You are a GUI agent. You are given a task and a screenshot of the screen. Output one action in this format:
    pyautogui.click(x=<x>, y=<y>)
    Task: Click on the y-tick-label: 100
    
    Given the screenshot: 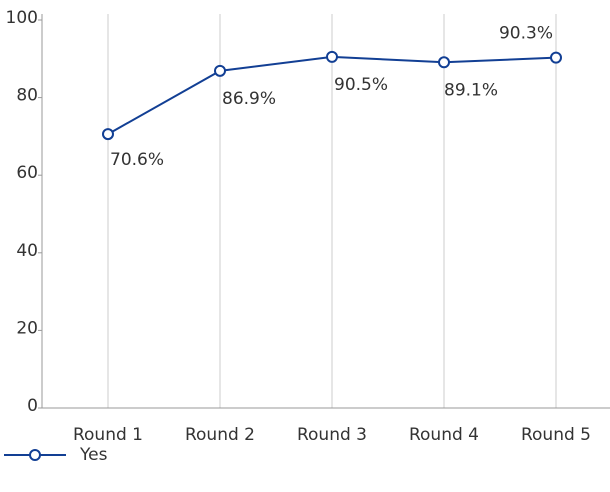 What is the action you would take?
    pyautogui.click(x=22, y=18)
    